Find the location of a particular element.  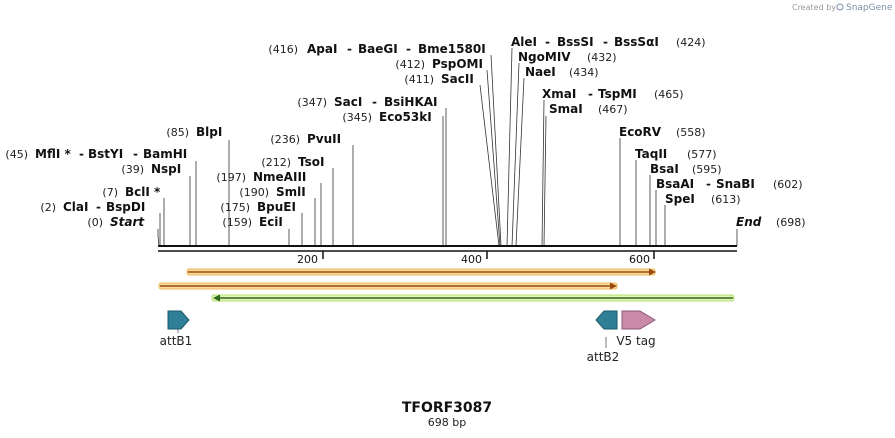

site-position: (85) is located at coordinates (177, 132).